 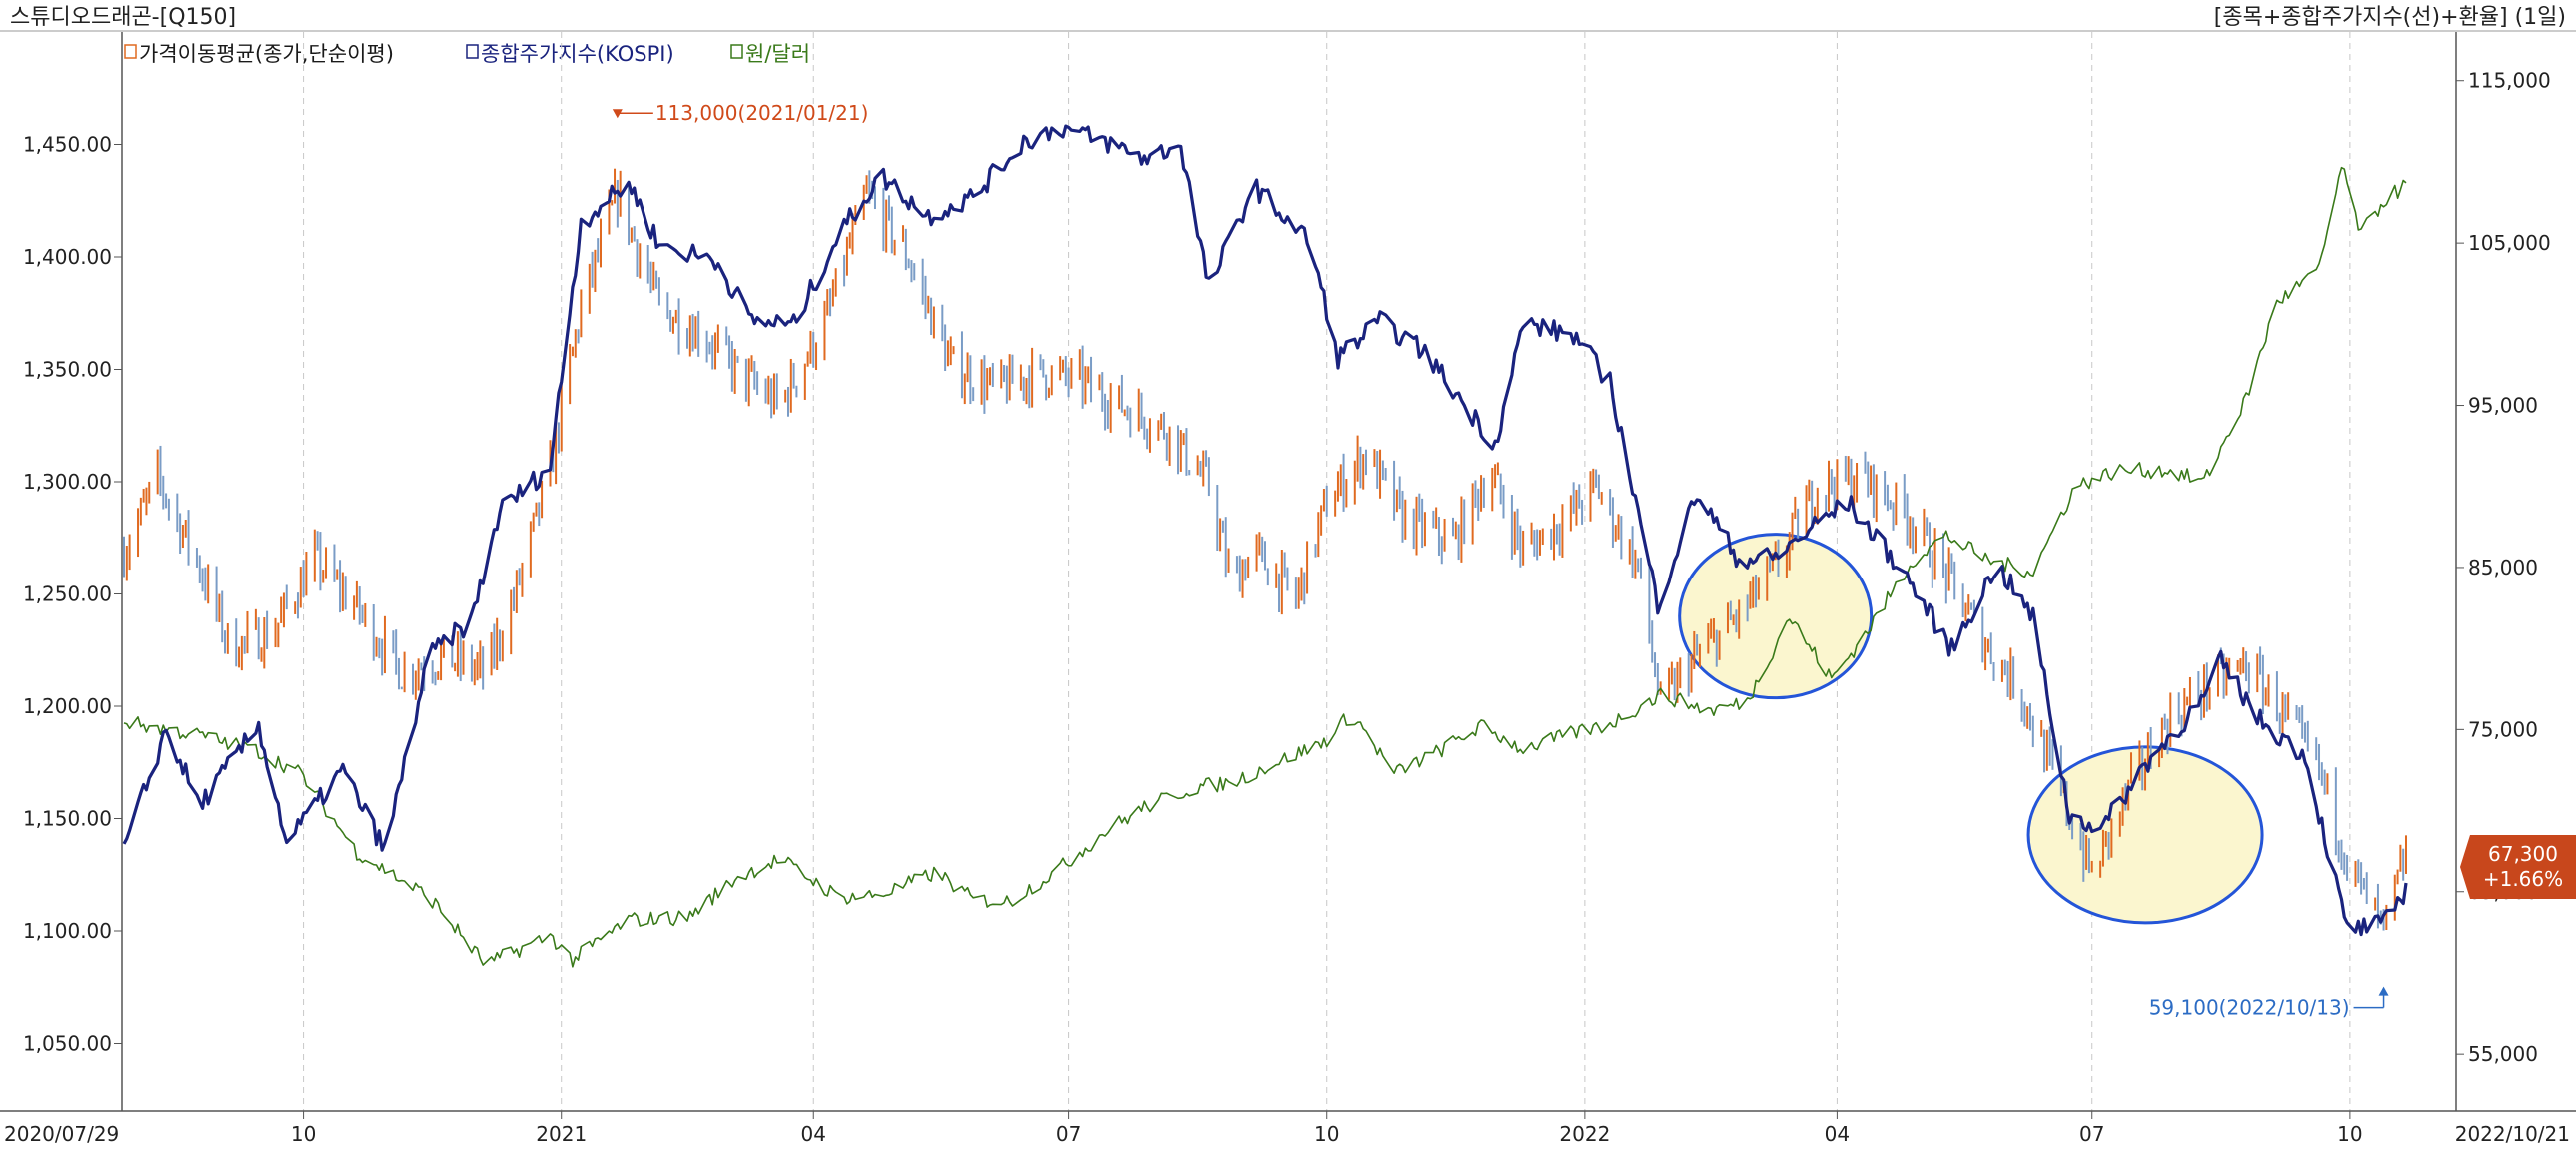 What do you see at coordinates (2503, 406) in the screenshot?
I see `y-right-tick-label: 95,000` at bounding box center [2503, 406].